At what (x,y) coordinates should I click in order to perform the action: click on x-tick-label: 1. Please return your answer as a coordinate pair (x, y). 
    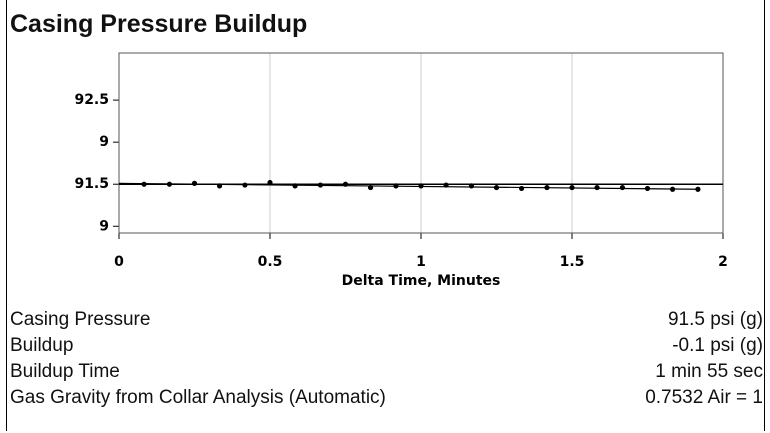
    Looking at the image, I should click on (421, 262).